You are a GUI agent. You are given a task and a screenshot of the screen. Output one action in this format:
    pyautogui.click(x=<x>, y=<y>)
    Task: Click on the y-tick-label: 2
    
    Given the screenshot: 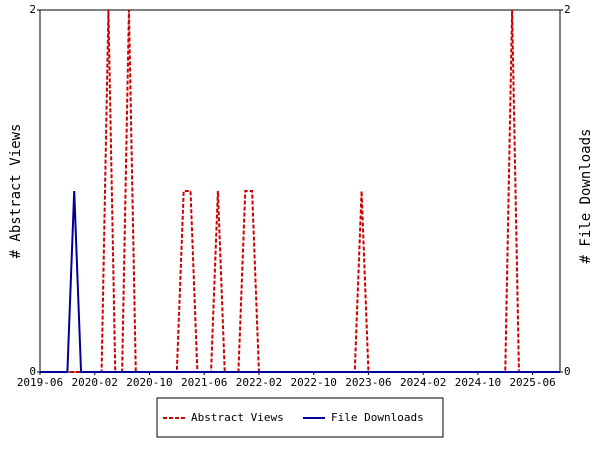 What is the action you would take?
    pyautogui.click(x=32, y=9)
    